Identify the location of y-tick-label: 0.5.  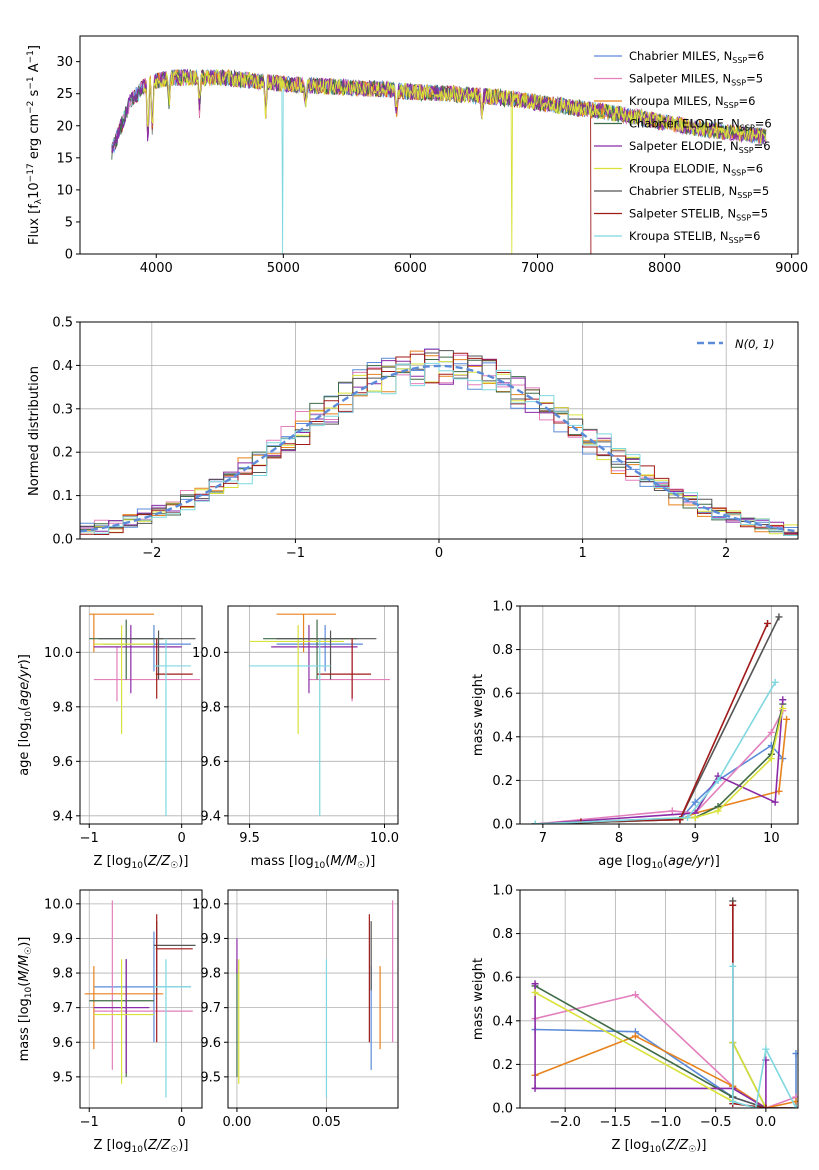
(62, 323).